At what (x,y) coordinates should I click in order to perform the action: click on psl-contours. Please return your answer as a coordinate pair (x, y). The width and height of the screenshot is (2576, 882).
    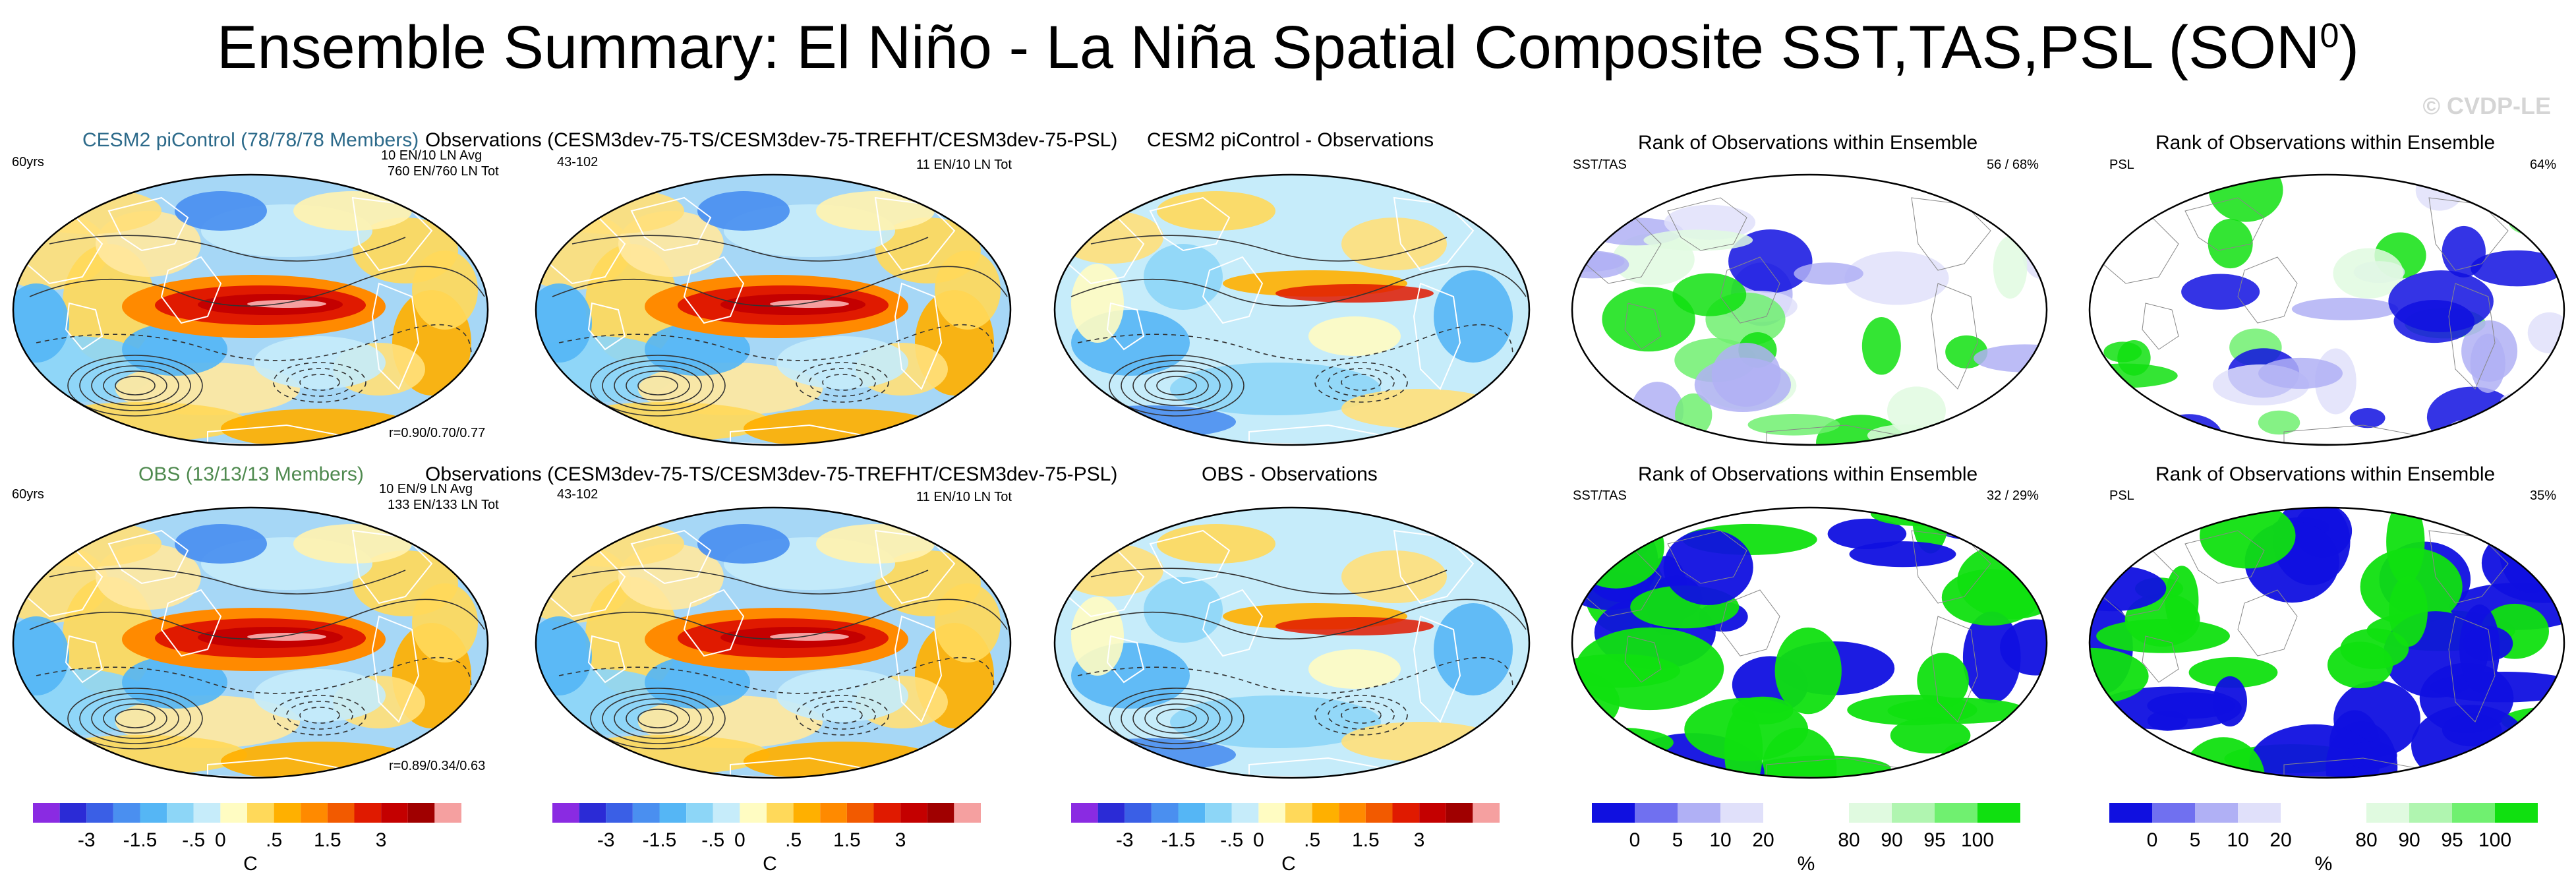
    Looking at the image, I should click on (780, 326).